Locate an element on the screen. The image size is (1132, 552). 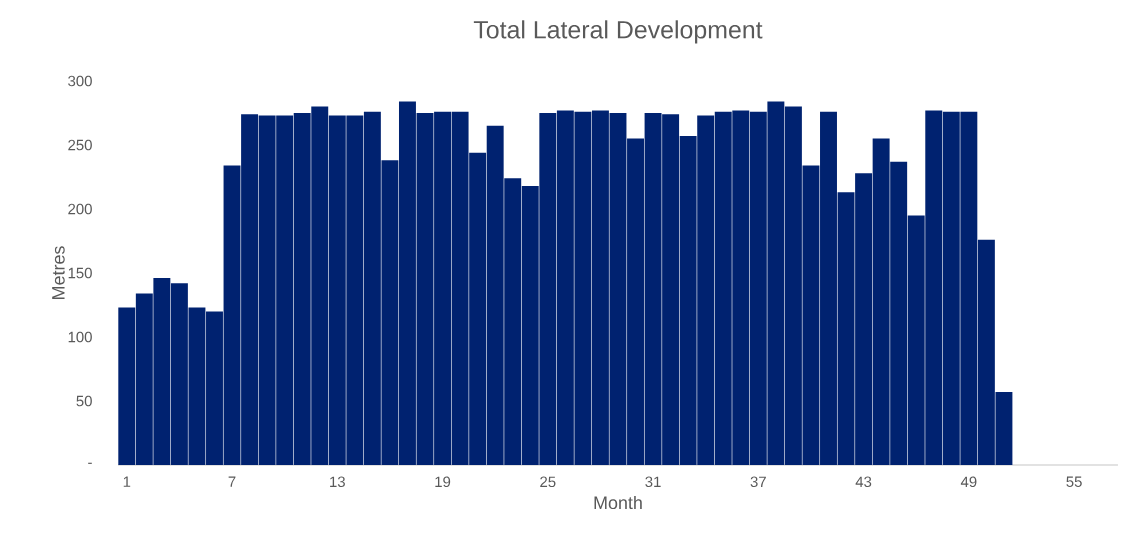
x-tick-label: 19 is located at coordinates (443, 482).